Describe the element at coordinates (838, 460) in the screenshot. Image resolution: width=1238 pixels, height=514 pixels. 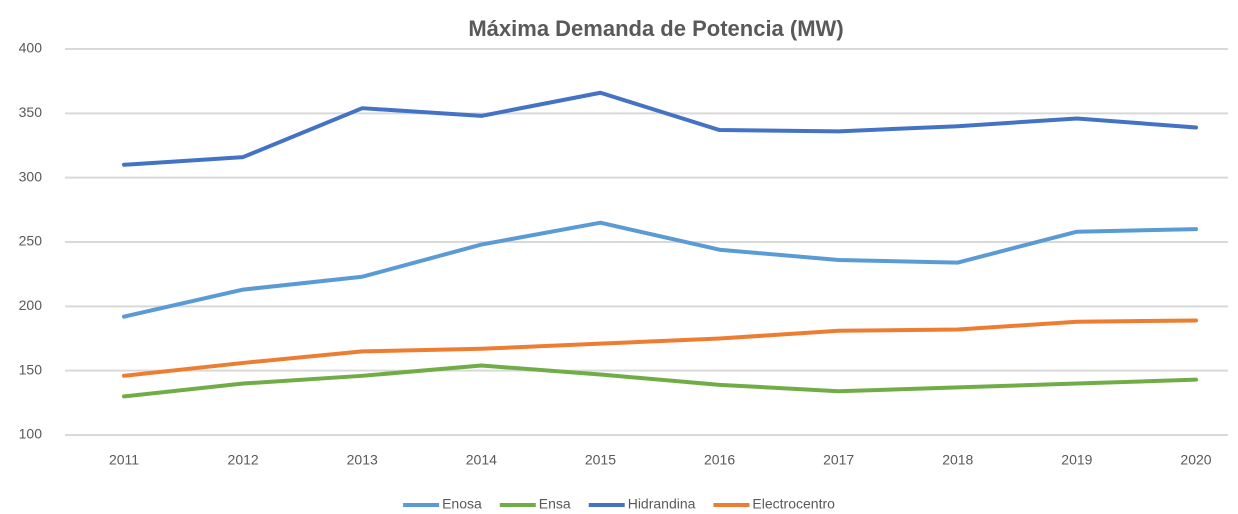
I see `x-tick-label: 2017` at that location.